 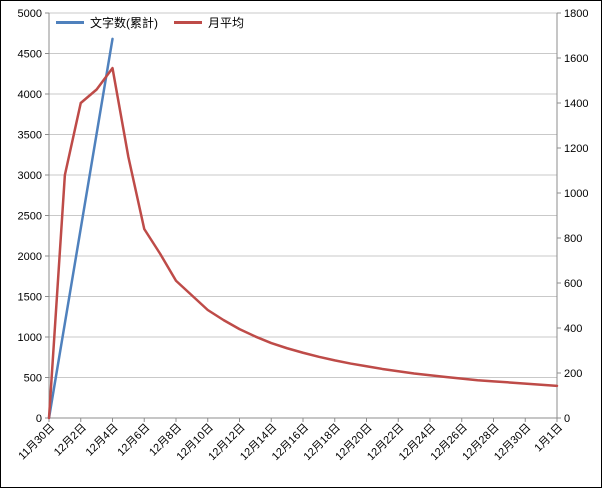 What do you see at coordinates (30, 298) in the screenshot?
I see `y-axis-left-tick-label: 1500` at bounding box center [30, 298].